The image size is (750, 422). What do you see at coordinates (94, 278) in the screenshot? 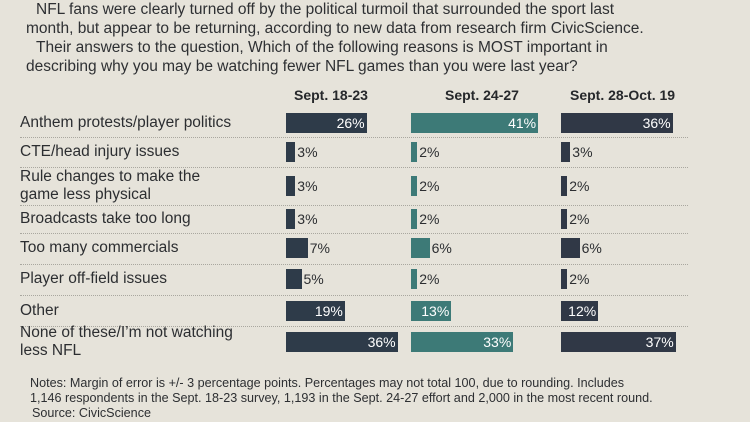
I see `row-label-line: Player off-field issues` at bounding box center [94, 278].